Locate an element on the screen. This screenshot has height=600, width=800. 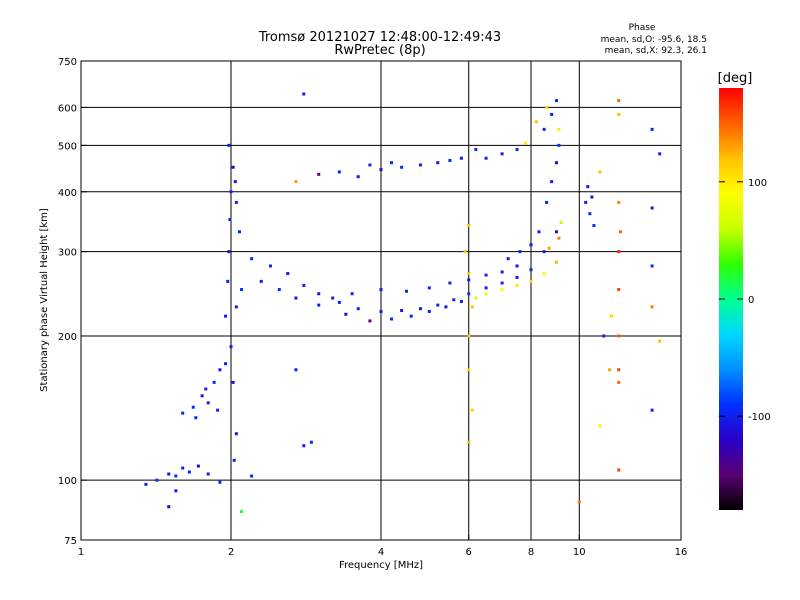
x-tick-label: 16 is located at coordinates (681, 552).